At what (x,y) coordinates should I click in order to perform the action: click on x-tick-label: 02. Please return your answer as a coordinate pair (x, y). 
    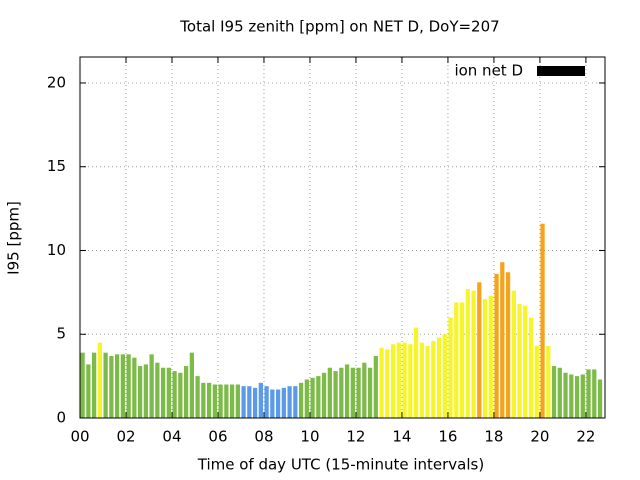
    Looking at the image, I should click on (125, 437).